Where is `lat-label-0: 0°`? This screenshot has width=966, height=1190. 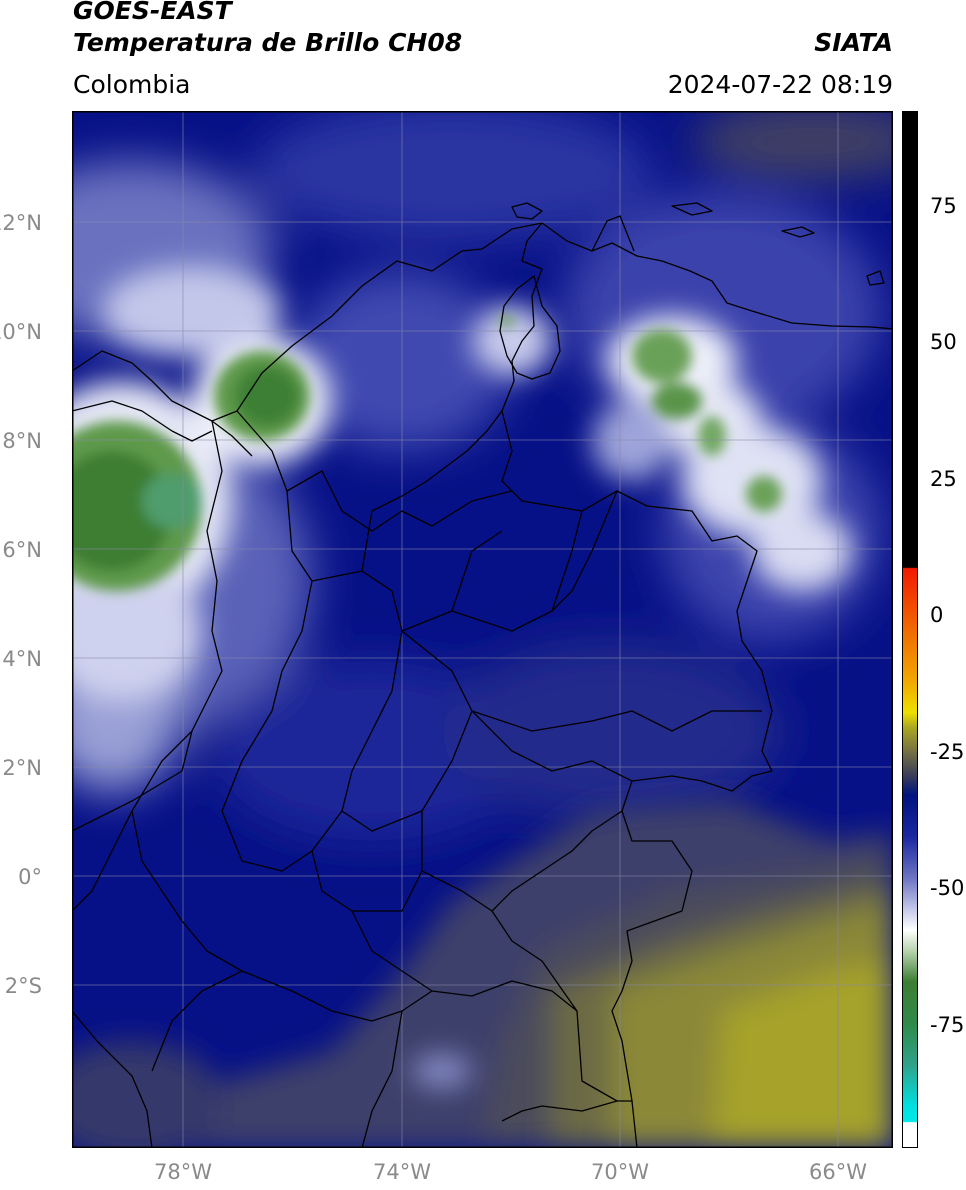 lat-label-0: 0° is located at coordinates (30, 877).